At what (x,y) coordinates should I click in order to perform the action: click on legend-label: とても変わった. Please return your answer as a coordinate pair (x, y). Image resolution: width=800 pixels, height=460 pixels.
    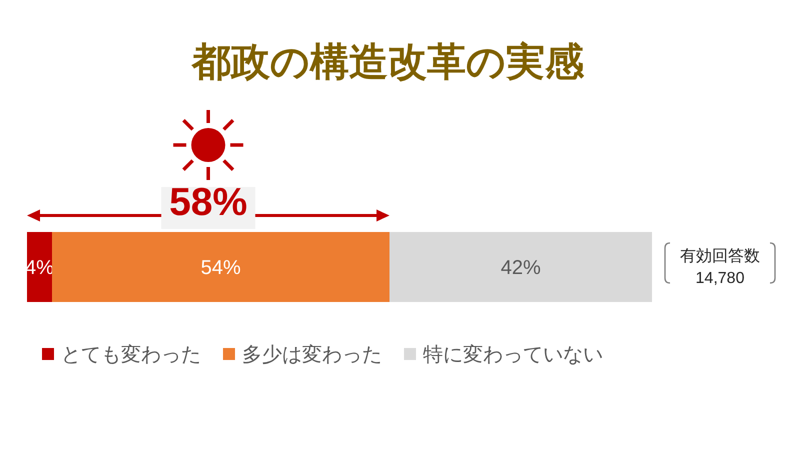
    Looking at the image, I should click on (131, 354).